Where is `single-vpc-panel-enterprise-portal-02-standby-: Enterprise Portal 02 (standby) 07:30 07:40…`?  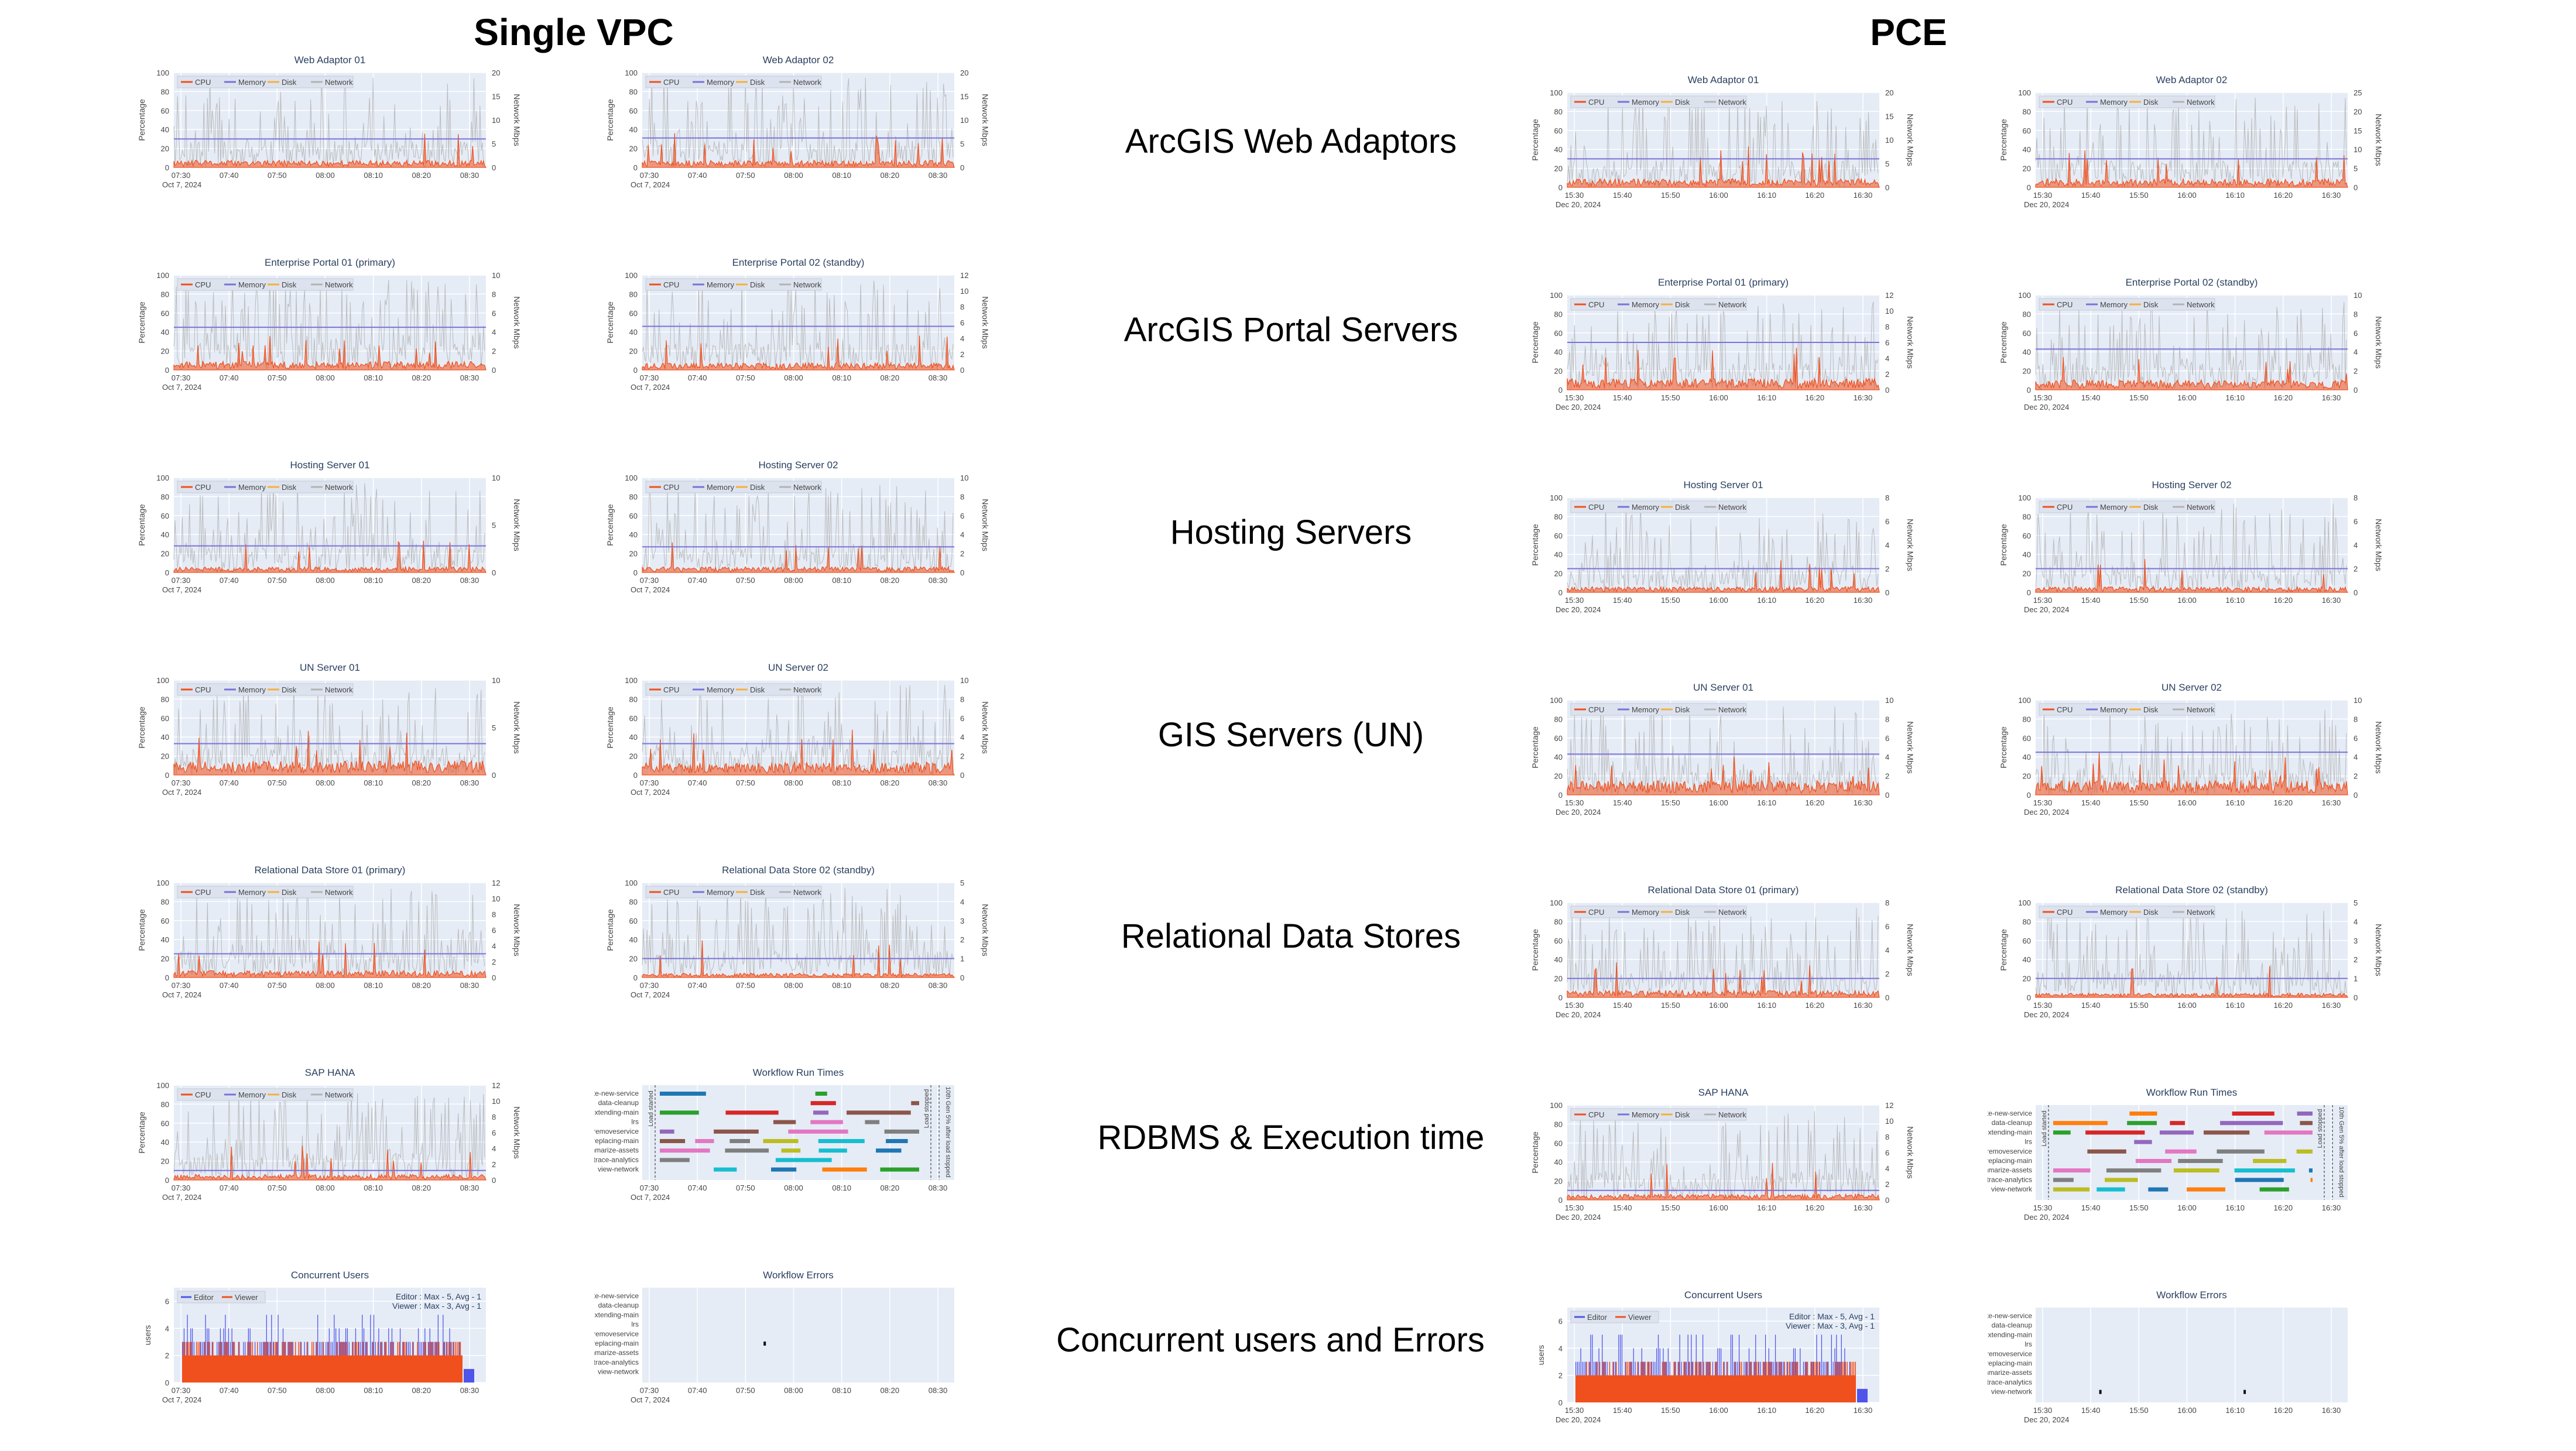 single-vpc-panel-enterprise-portal-02-standby-: Enterprise Portal 02 (standby) 07:30 07:40… is located at coordinates (799, 327).